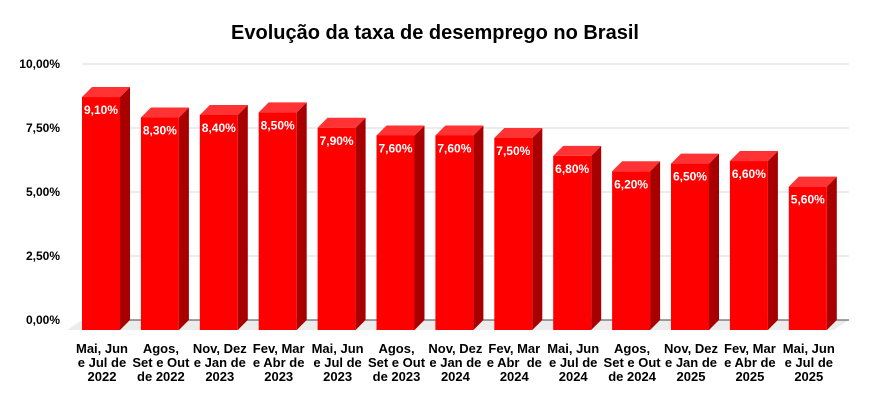 This screenshot has width=869, height=404. I want to click on x-tick-label: Mai, Jun e Jul de 2025, so click(809, 362).